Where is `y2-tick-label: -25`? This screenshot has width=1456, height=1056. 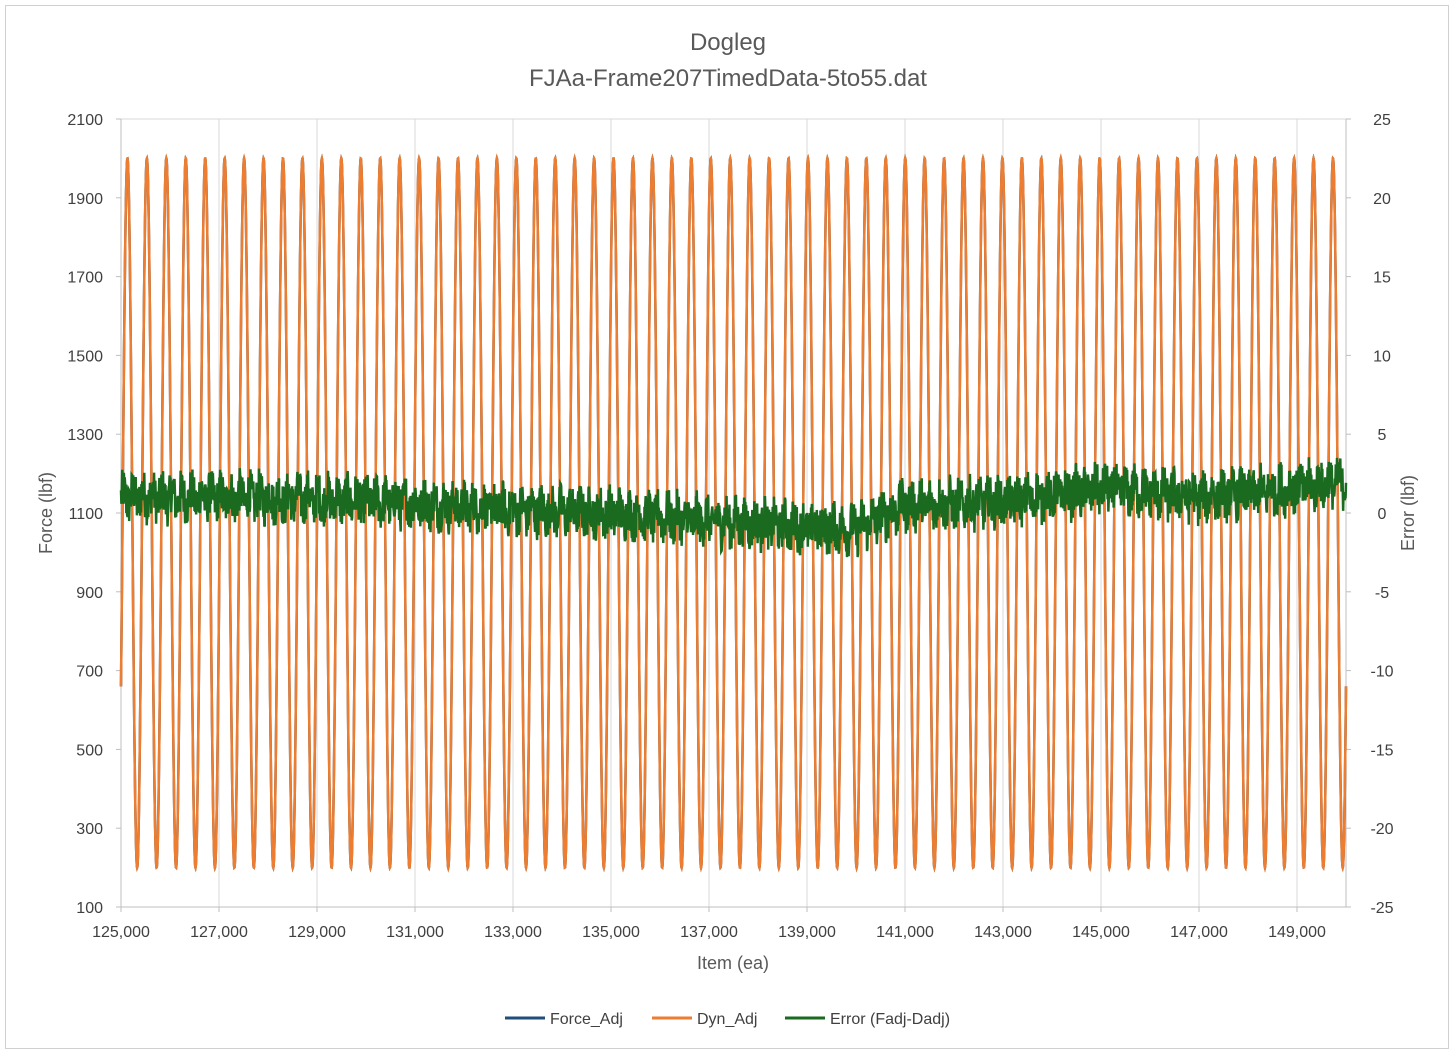 y2-tick-label: -25 is located at coordinates (1381, 908).